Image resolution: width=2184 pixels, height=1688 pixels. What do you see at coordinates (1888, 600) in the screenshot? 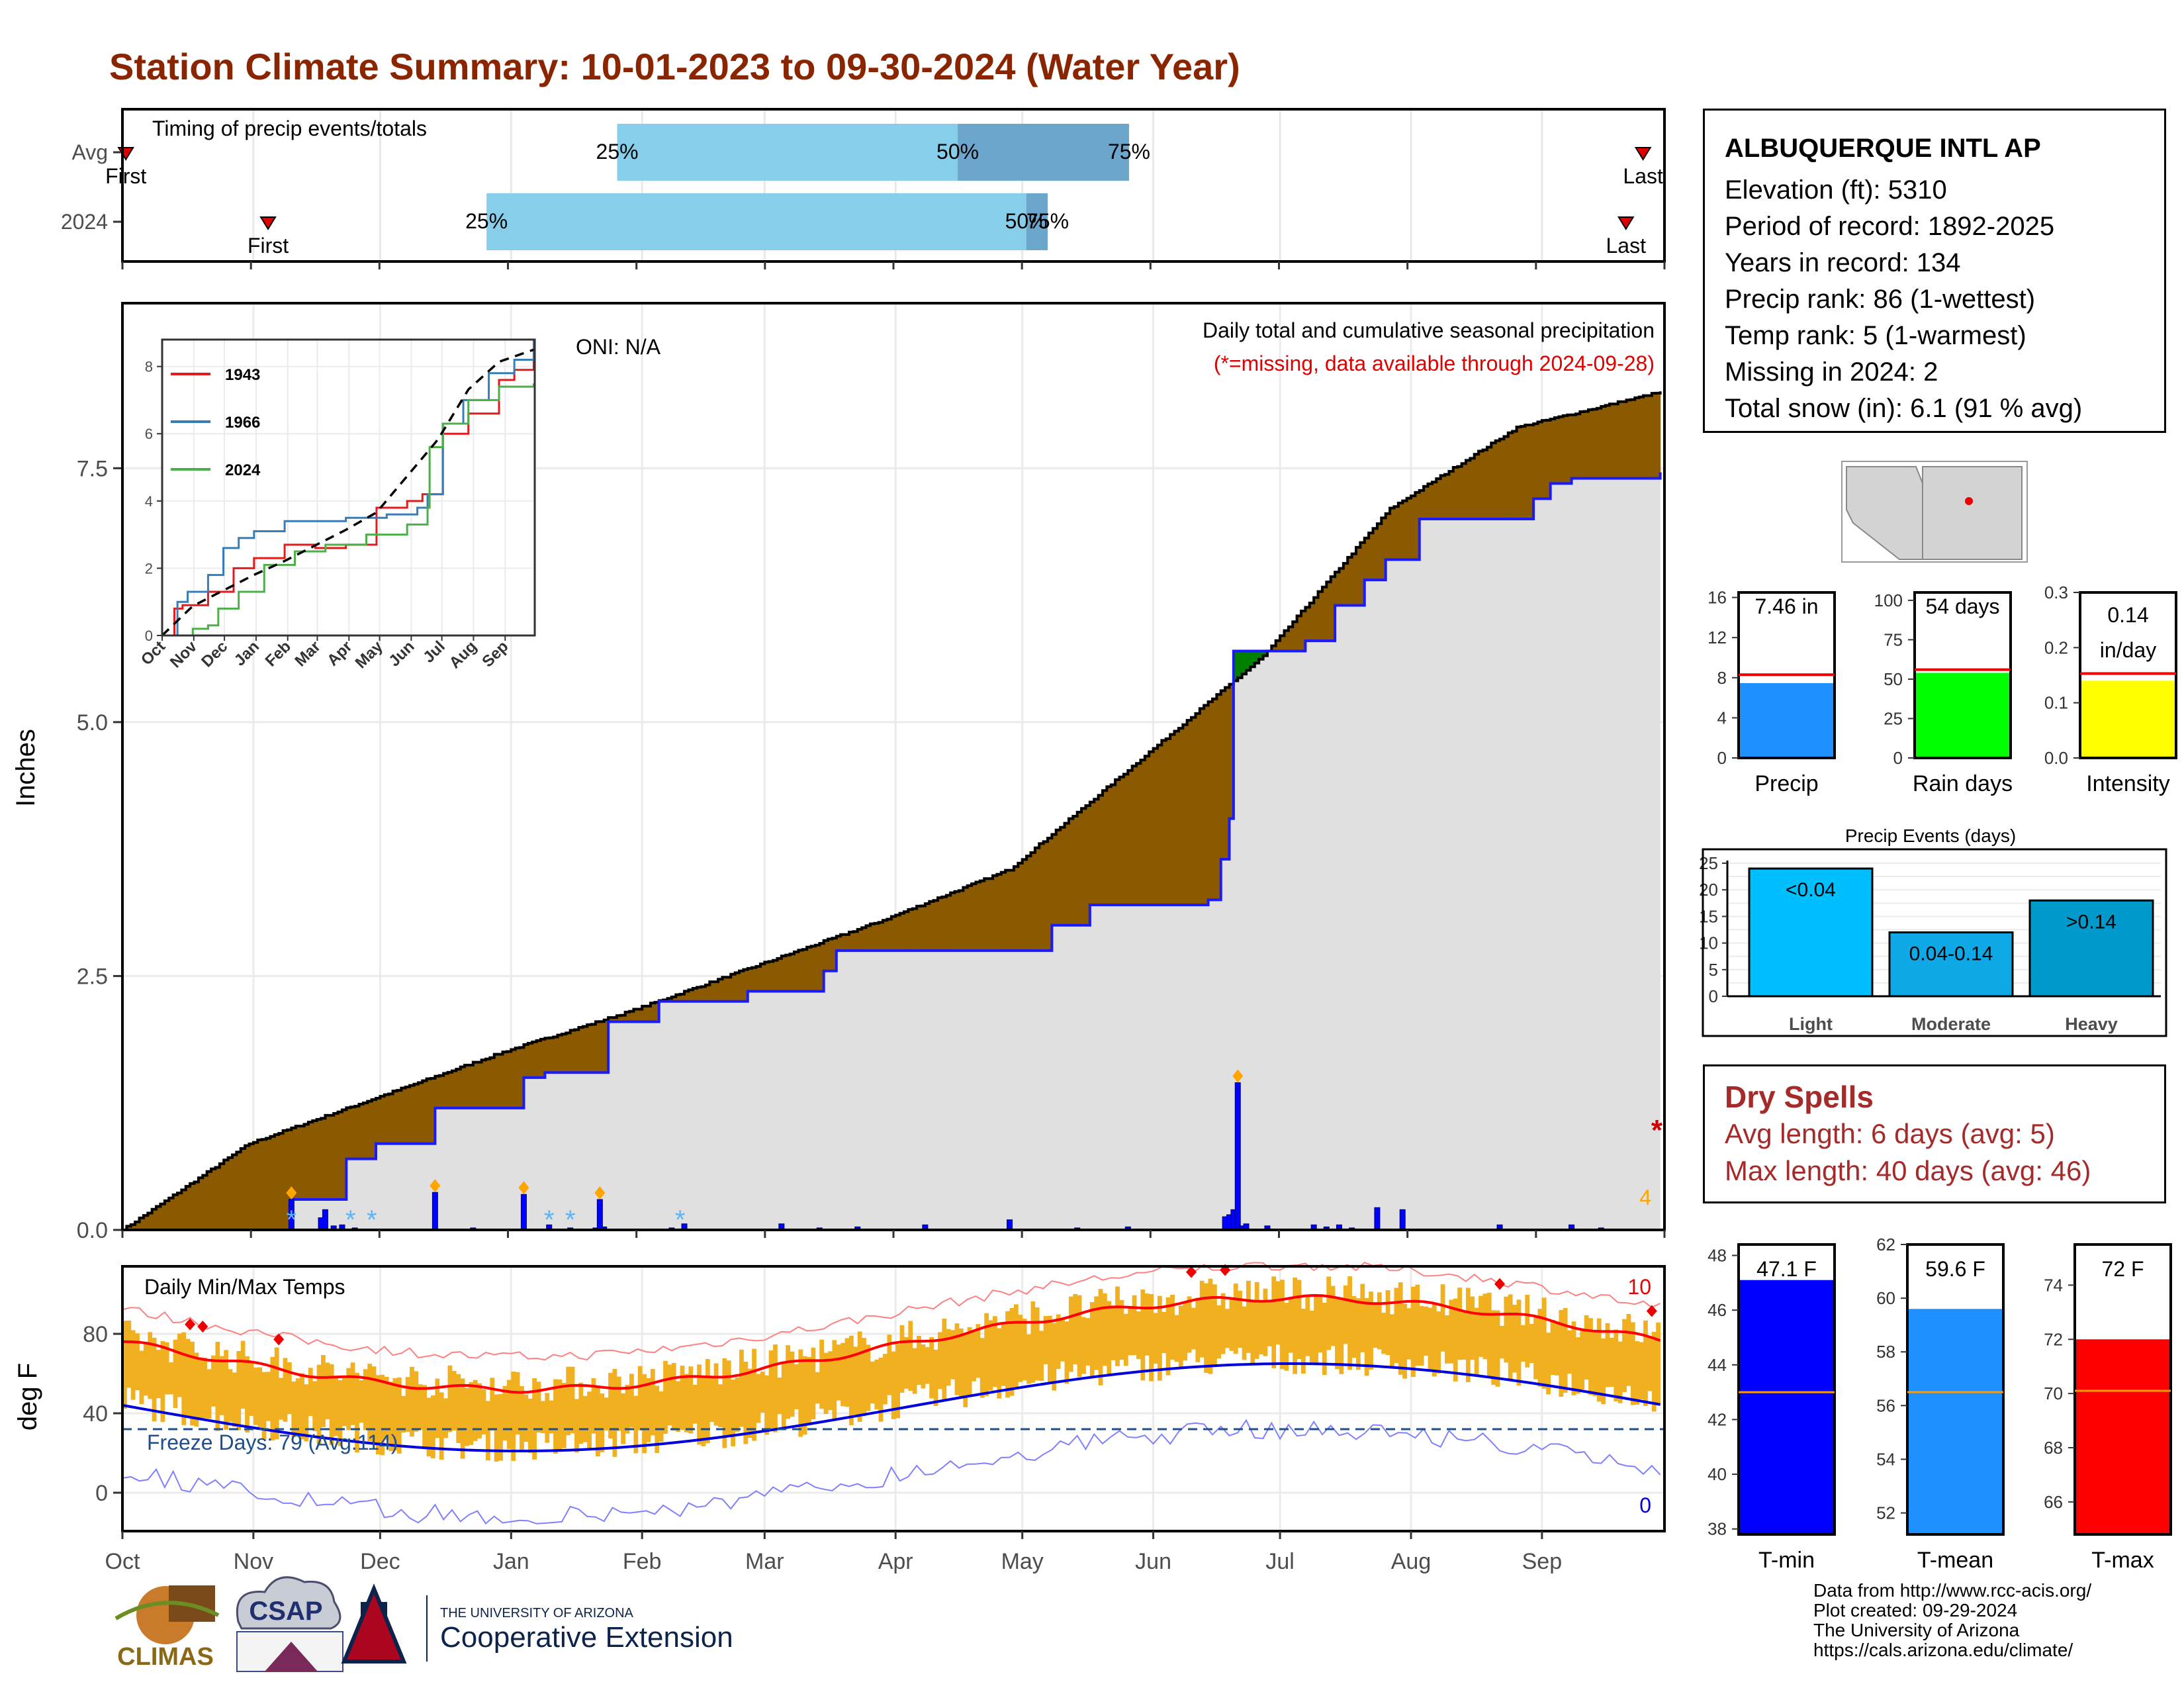
I see `side-bar-ytick-label: 100` at bounding box center [1888, 600].